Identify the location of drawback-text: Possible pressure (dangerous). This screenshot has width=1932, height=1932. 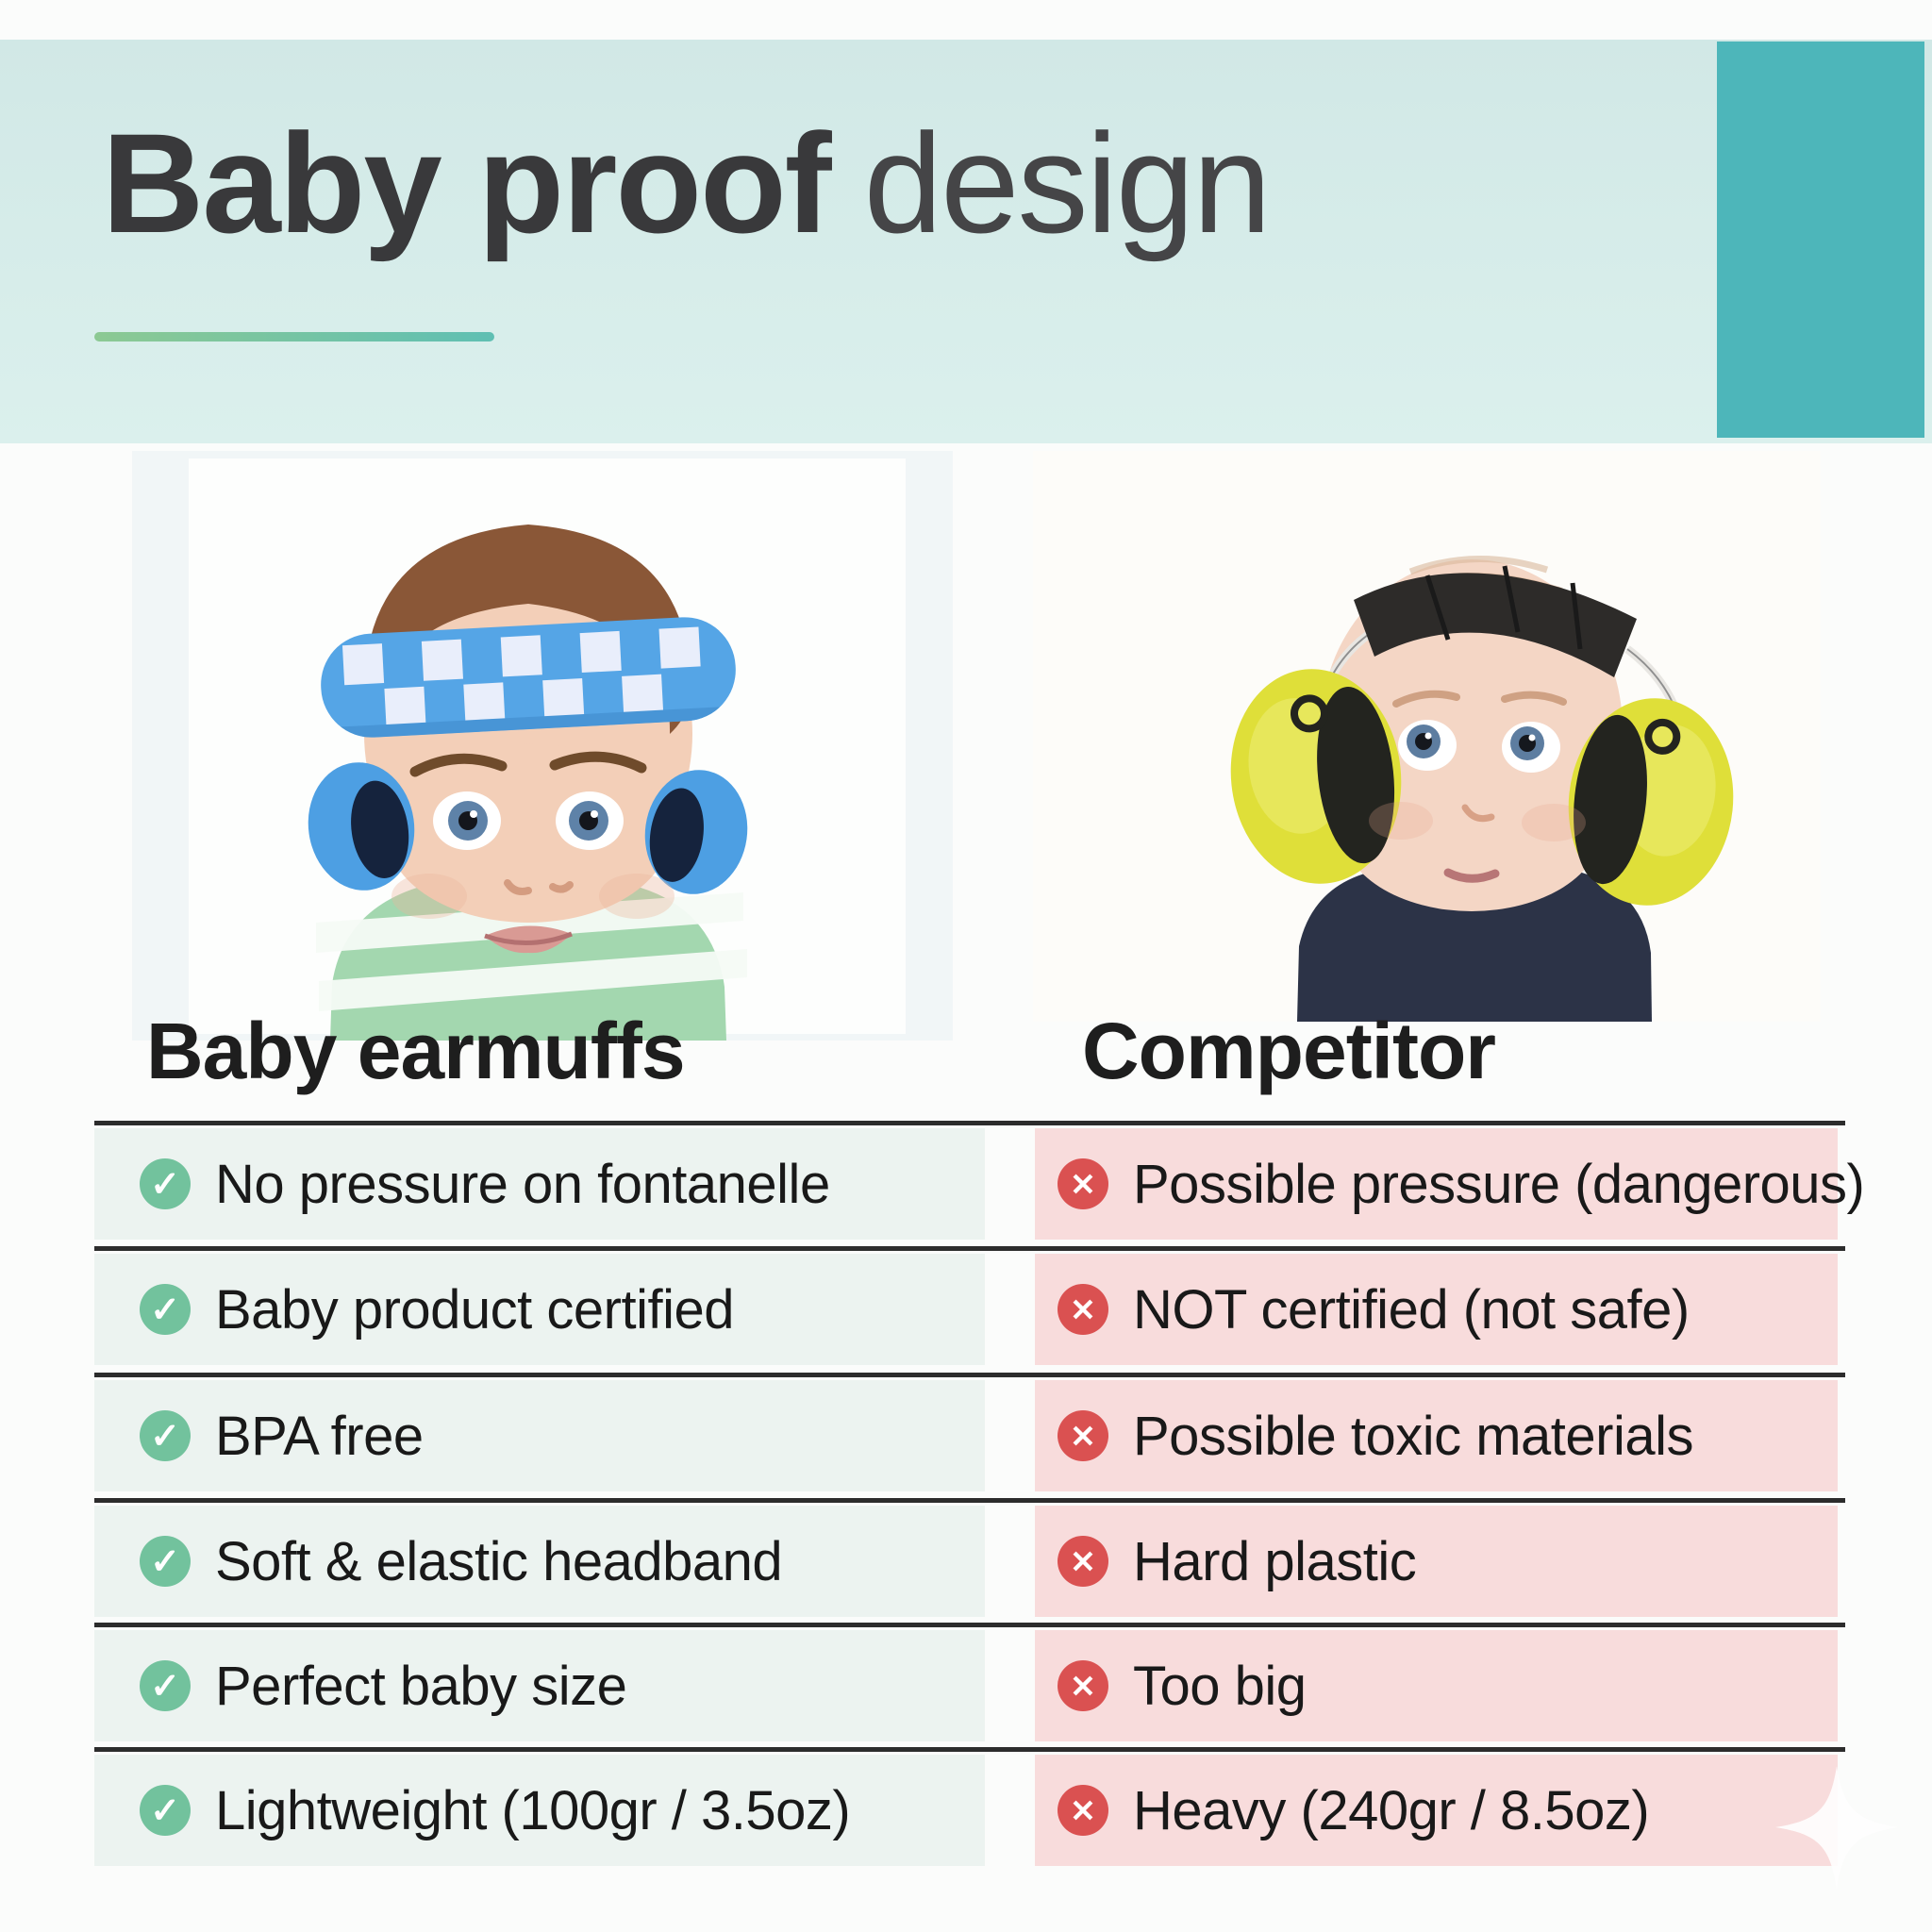
(1499, 1184).